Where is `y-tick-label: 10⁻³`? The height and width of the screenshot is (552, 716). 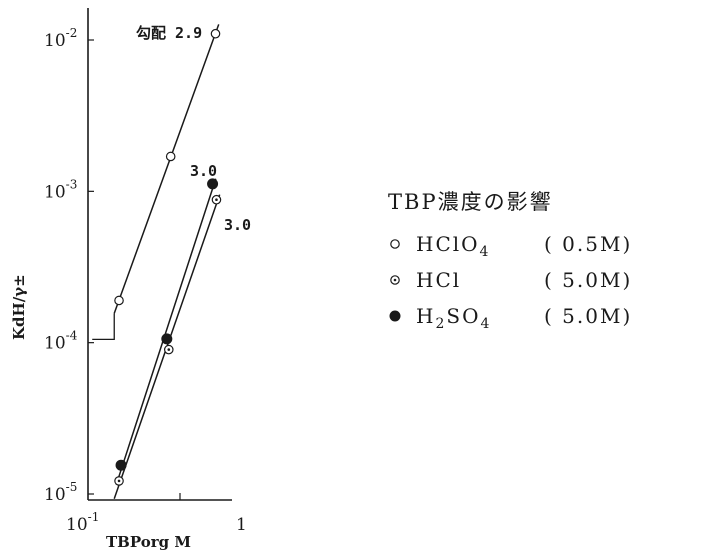
y-tick-label: 10⁻³ is located at coordinates (60, 189).